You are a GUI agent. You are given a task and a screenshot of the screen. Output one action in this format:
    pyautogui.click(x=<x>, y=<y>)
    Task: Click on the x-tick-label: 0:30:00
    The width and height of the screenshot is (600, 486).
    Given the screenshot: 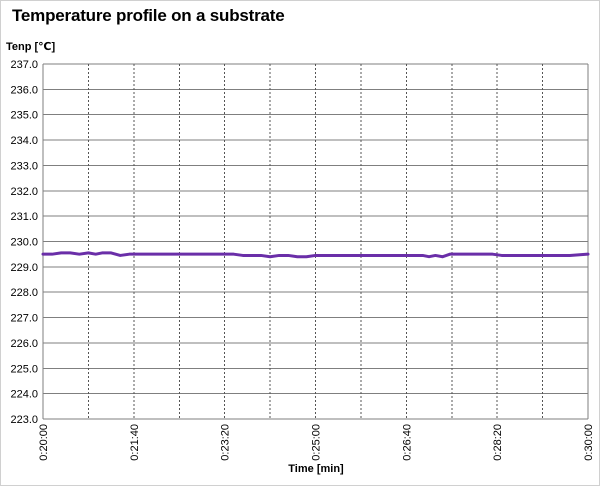 What is the action you would take?
    pyautogui.click(x=589, y=442)
    